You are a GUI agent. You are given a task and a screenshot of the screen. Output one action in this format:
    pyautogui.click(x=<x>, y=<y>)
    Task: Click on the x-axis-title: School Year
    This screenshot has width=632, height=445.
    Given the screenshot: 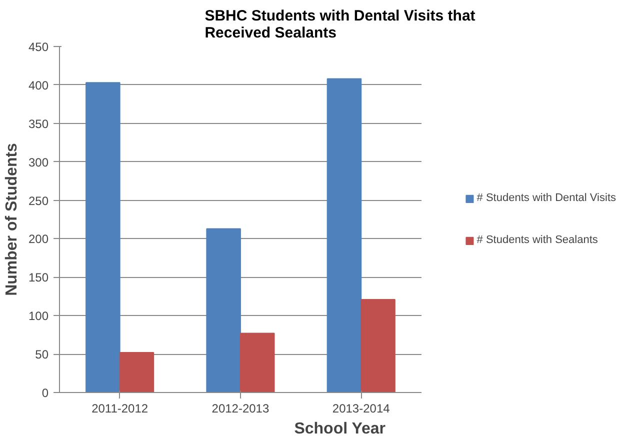 What is the action you would take?
    pyautogui.click(x=340, y=429)
    